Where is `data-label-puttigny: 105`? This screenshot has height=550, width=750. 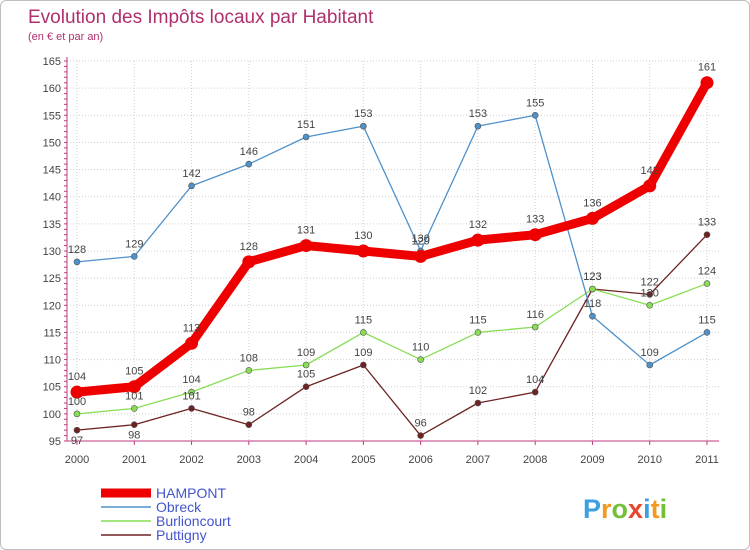
data-label-puttigny: 105 is located at coordinates (306, 375).